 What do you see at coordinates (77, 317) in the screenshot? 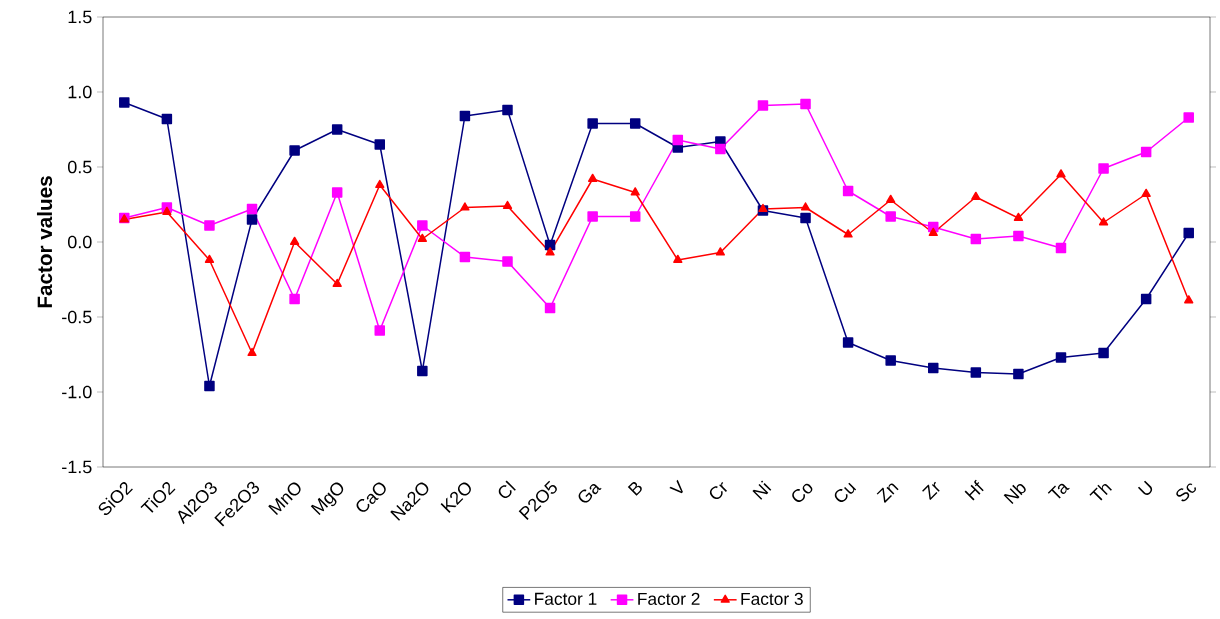
I see `y-tick-label: -0.5` at bounding box center [77, 317].